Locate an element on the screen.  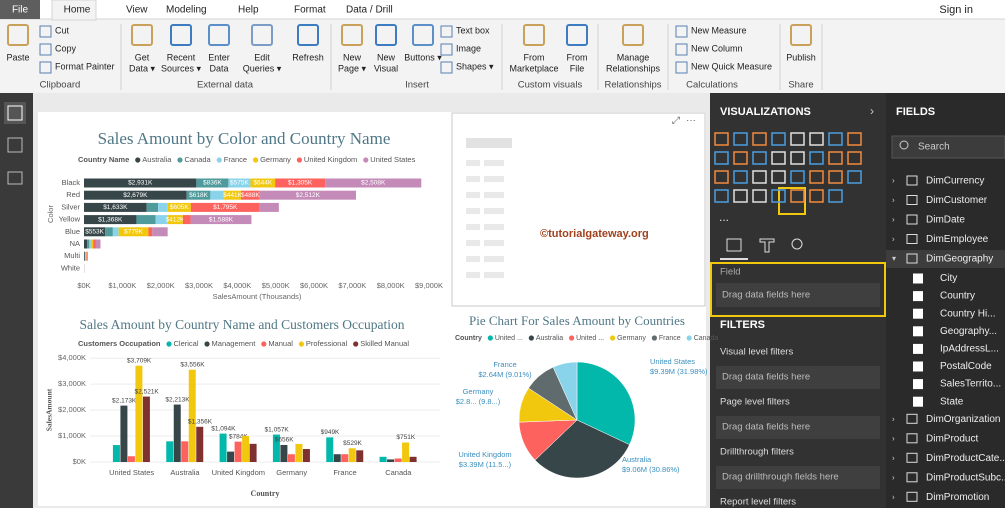
table-name: DimCustomer is located at coordinates (957, 200).